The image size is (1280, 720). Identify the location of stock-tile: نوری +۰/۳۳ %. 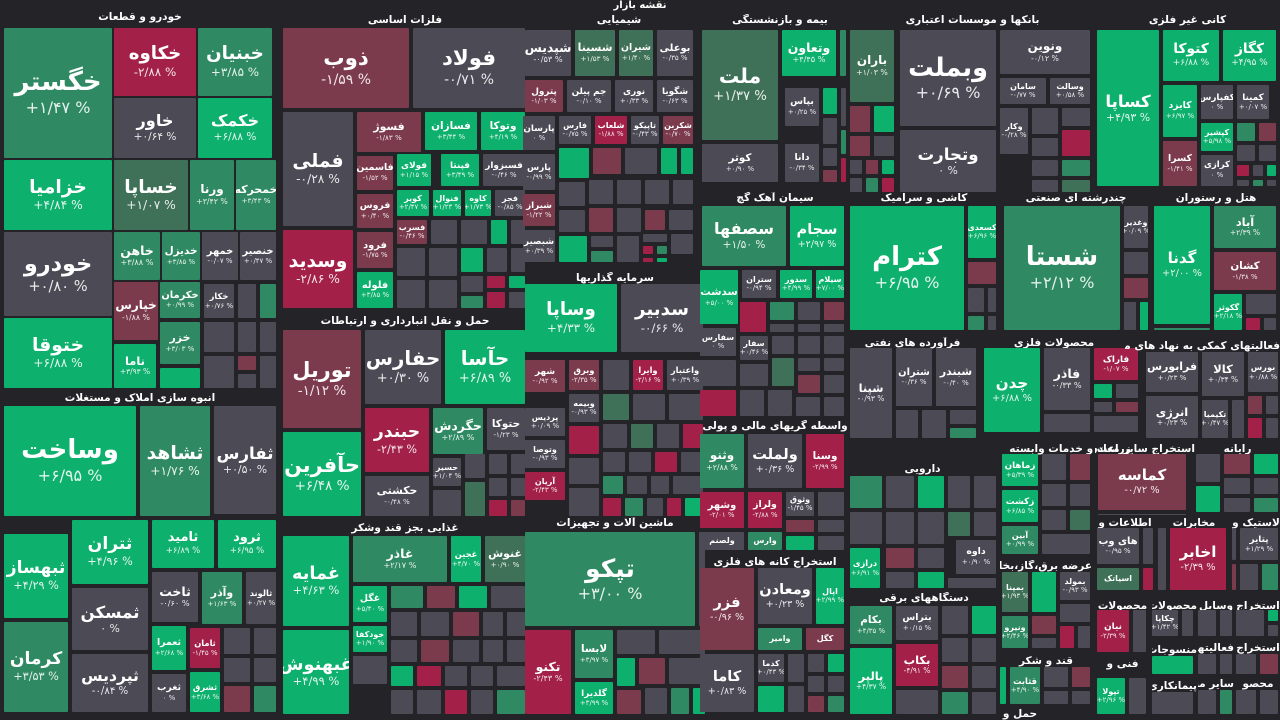
(634, 96).